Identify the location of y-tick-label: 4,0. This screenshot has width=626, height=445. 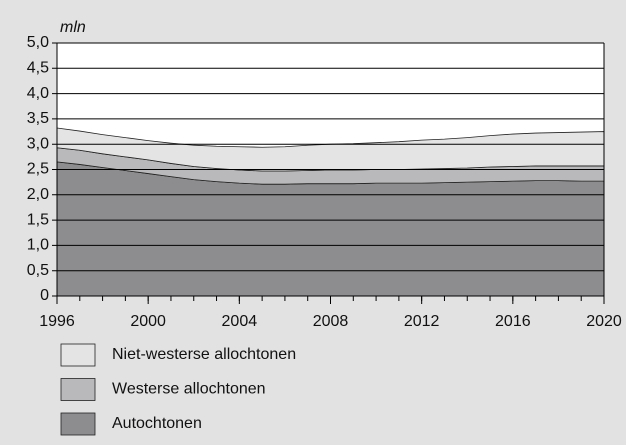
(38, 93).